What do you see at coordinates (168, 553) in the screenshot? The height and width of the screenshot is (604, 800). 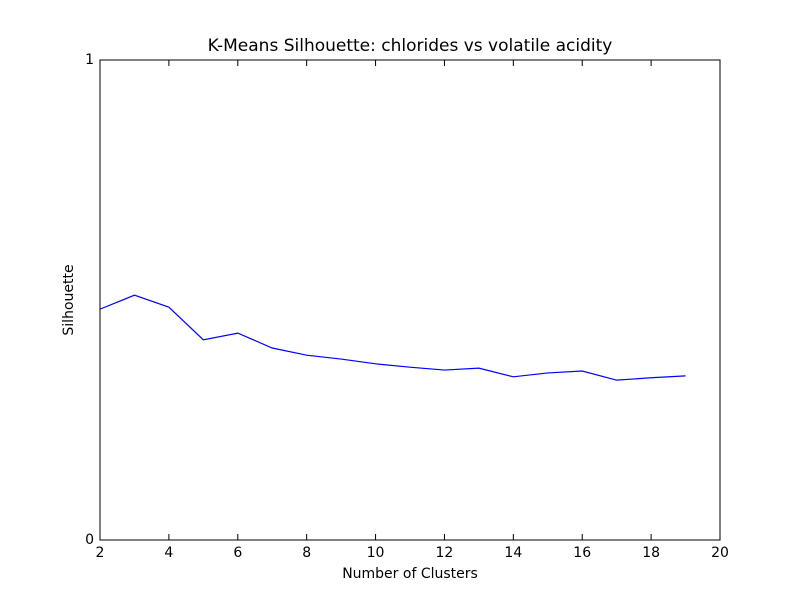 I see `x-tick-label: 4` at bounding box center [168, 553].